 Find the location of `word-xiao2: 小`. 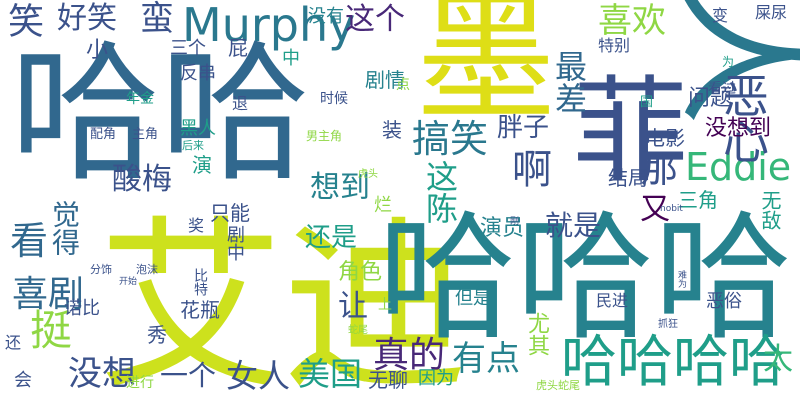

word-xiao2: 小 is located at coordinates (97, 50).